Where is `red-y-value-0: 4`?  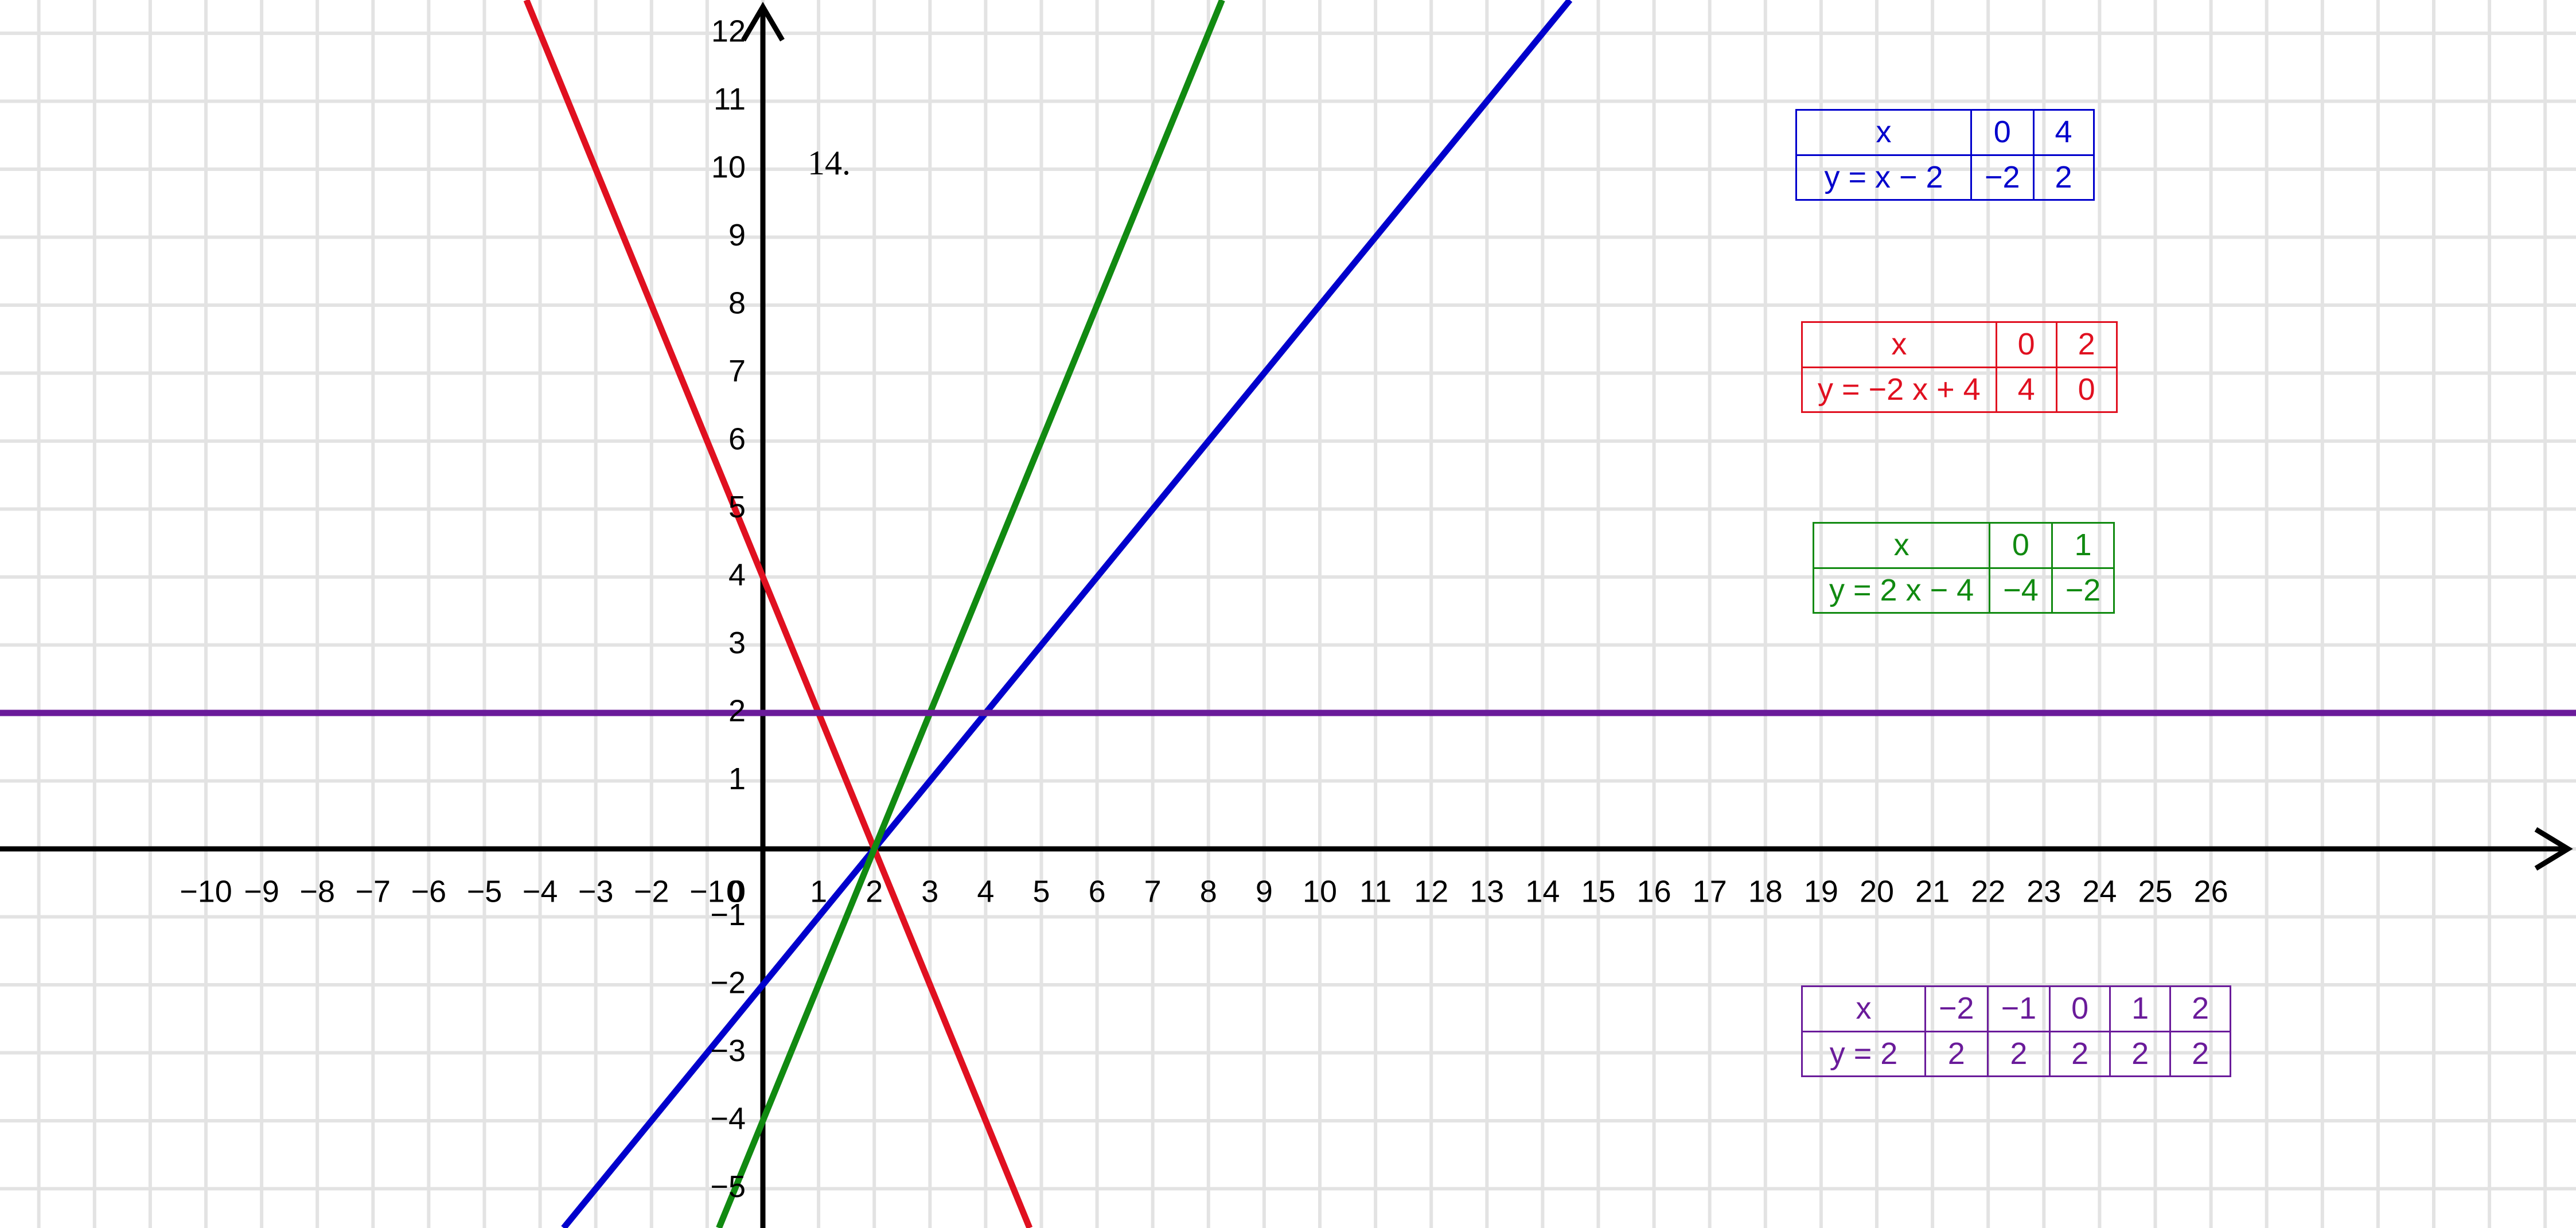 red-y-value-0: 4 is located at coordinates (2026, 390).